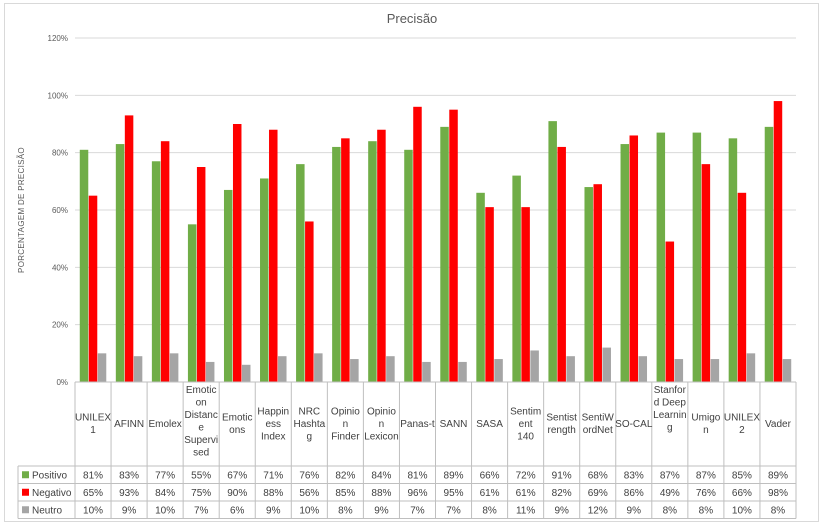  Describe the element at coordinates (598, 510) in the screenshot. I see `data-label: 12%` at that location.